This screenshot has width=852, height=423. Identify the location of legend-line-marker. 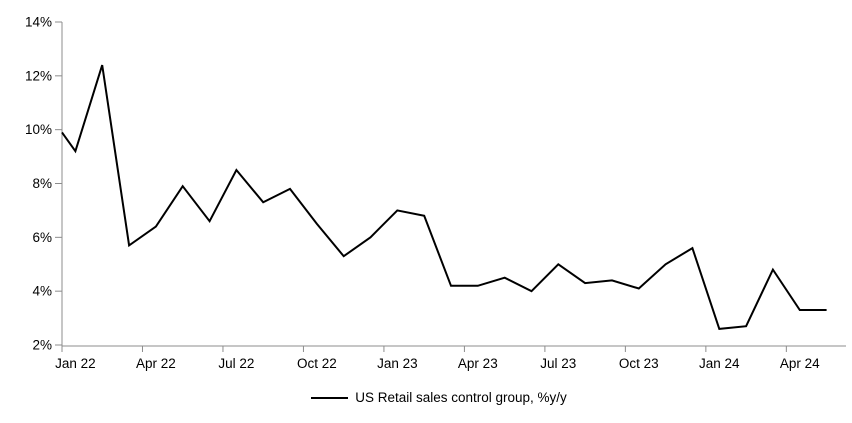
(330, 397).